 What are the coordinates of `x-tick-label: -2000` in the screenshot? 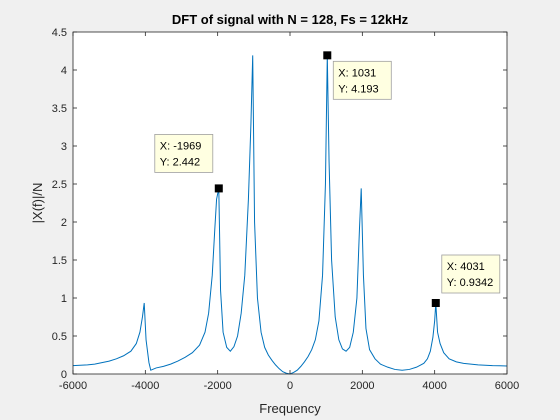 It's located at (218, 386).